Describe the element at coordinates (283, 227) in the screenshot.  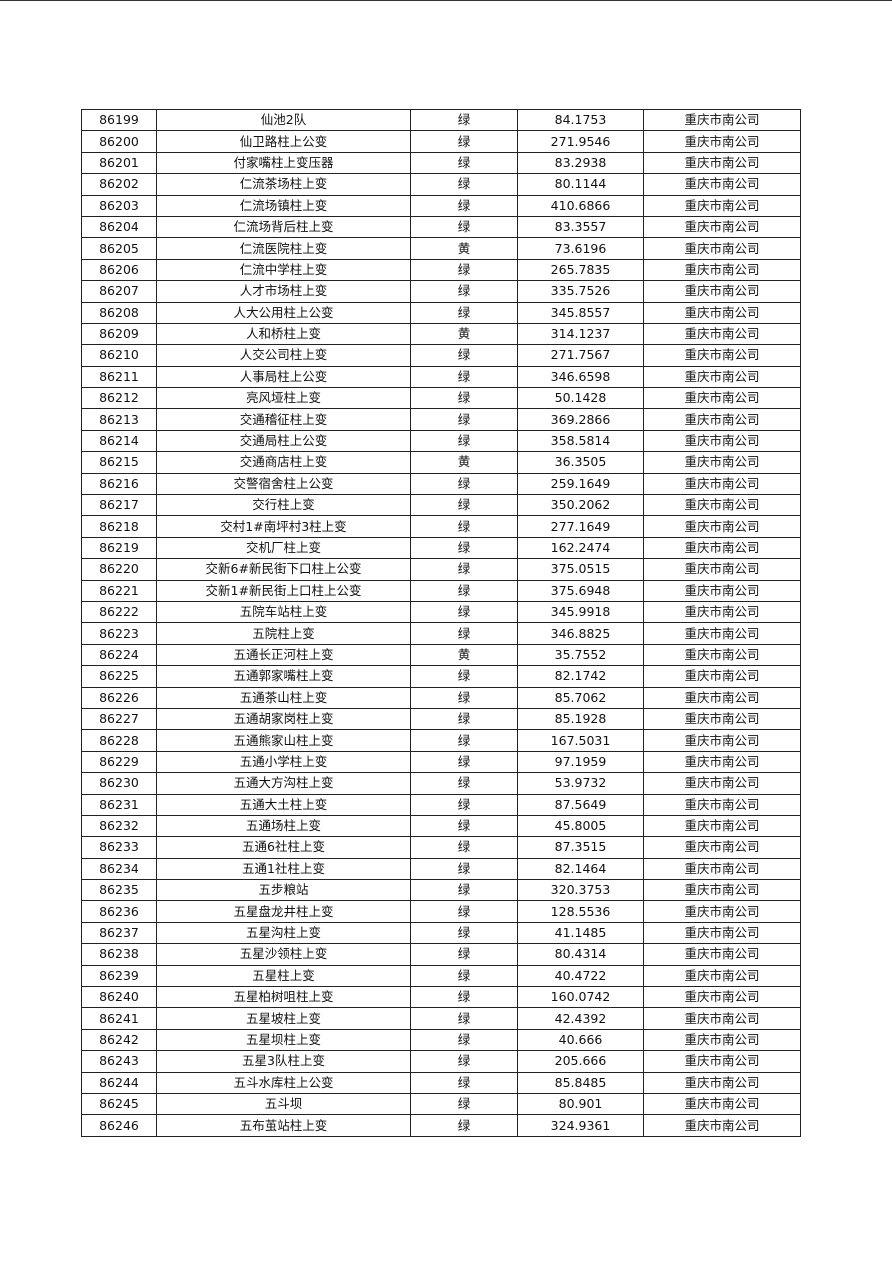
I see `cell-name: 仁流场背后柱上变` at that location.